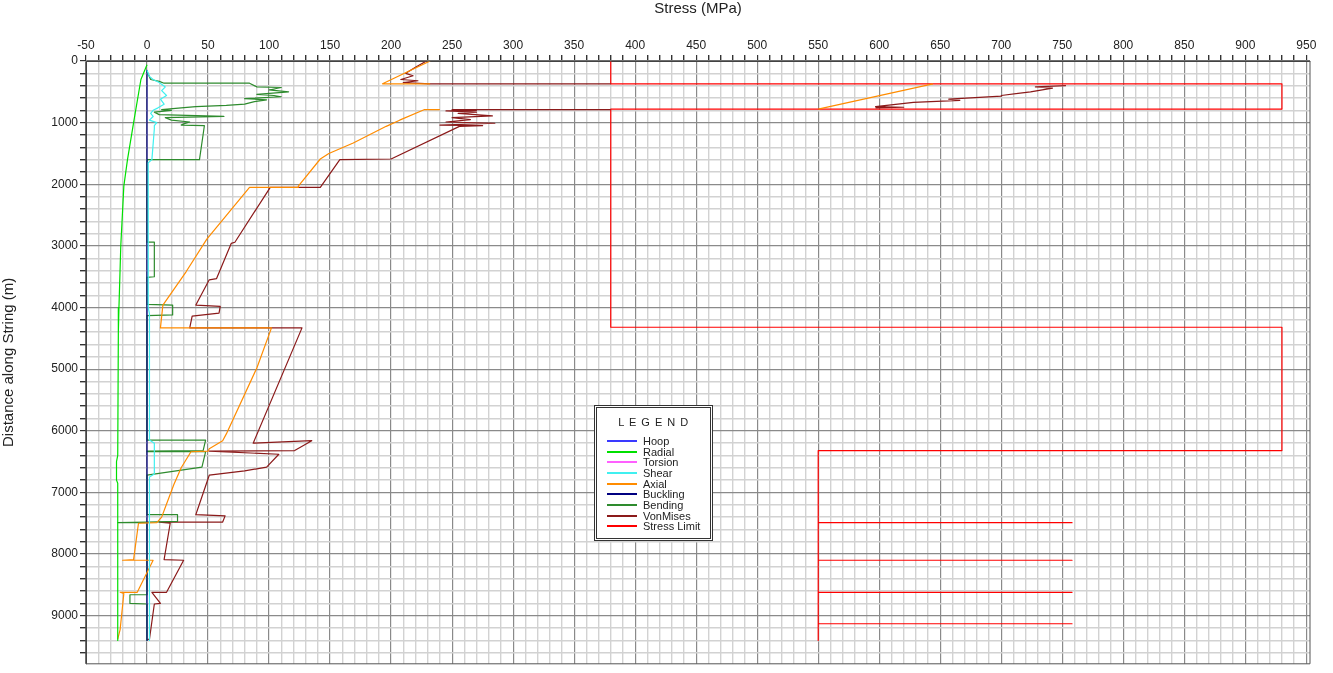 This screenshot has height=673, width=1333. Describe the element at coordinates (65, 368) in the screenshot. I see `y-tick-label: 5000` at that location.